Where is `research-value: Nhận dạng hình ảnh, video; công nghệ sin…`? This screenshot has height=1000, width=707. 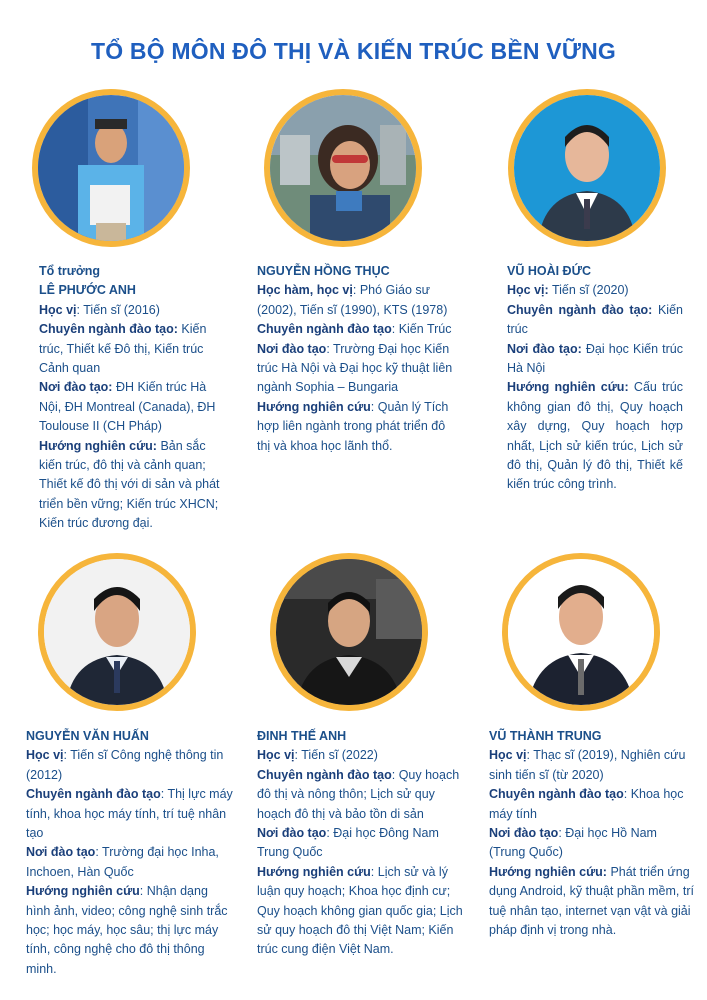 research-value: Nhận dạng hình ảnh, video; công nghệ sin… is located at coordinates (127, 930).